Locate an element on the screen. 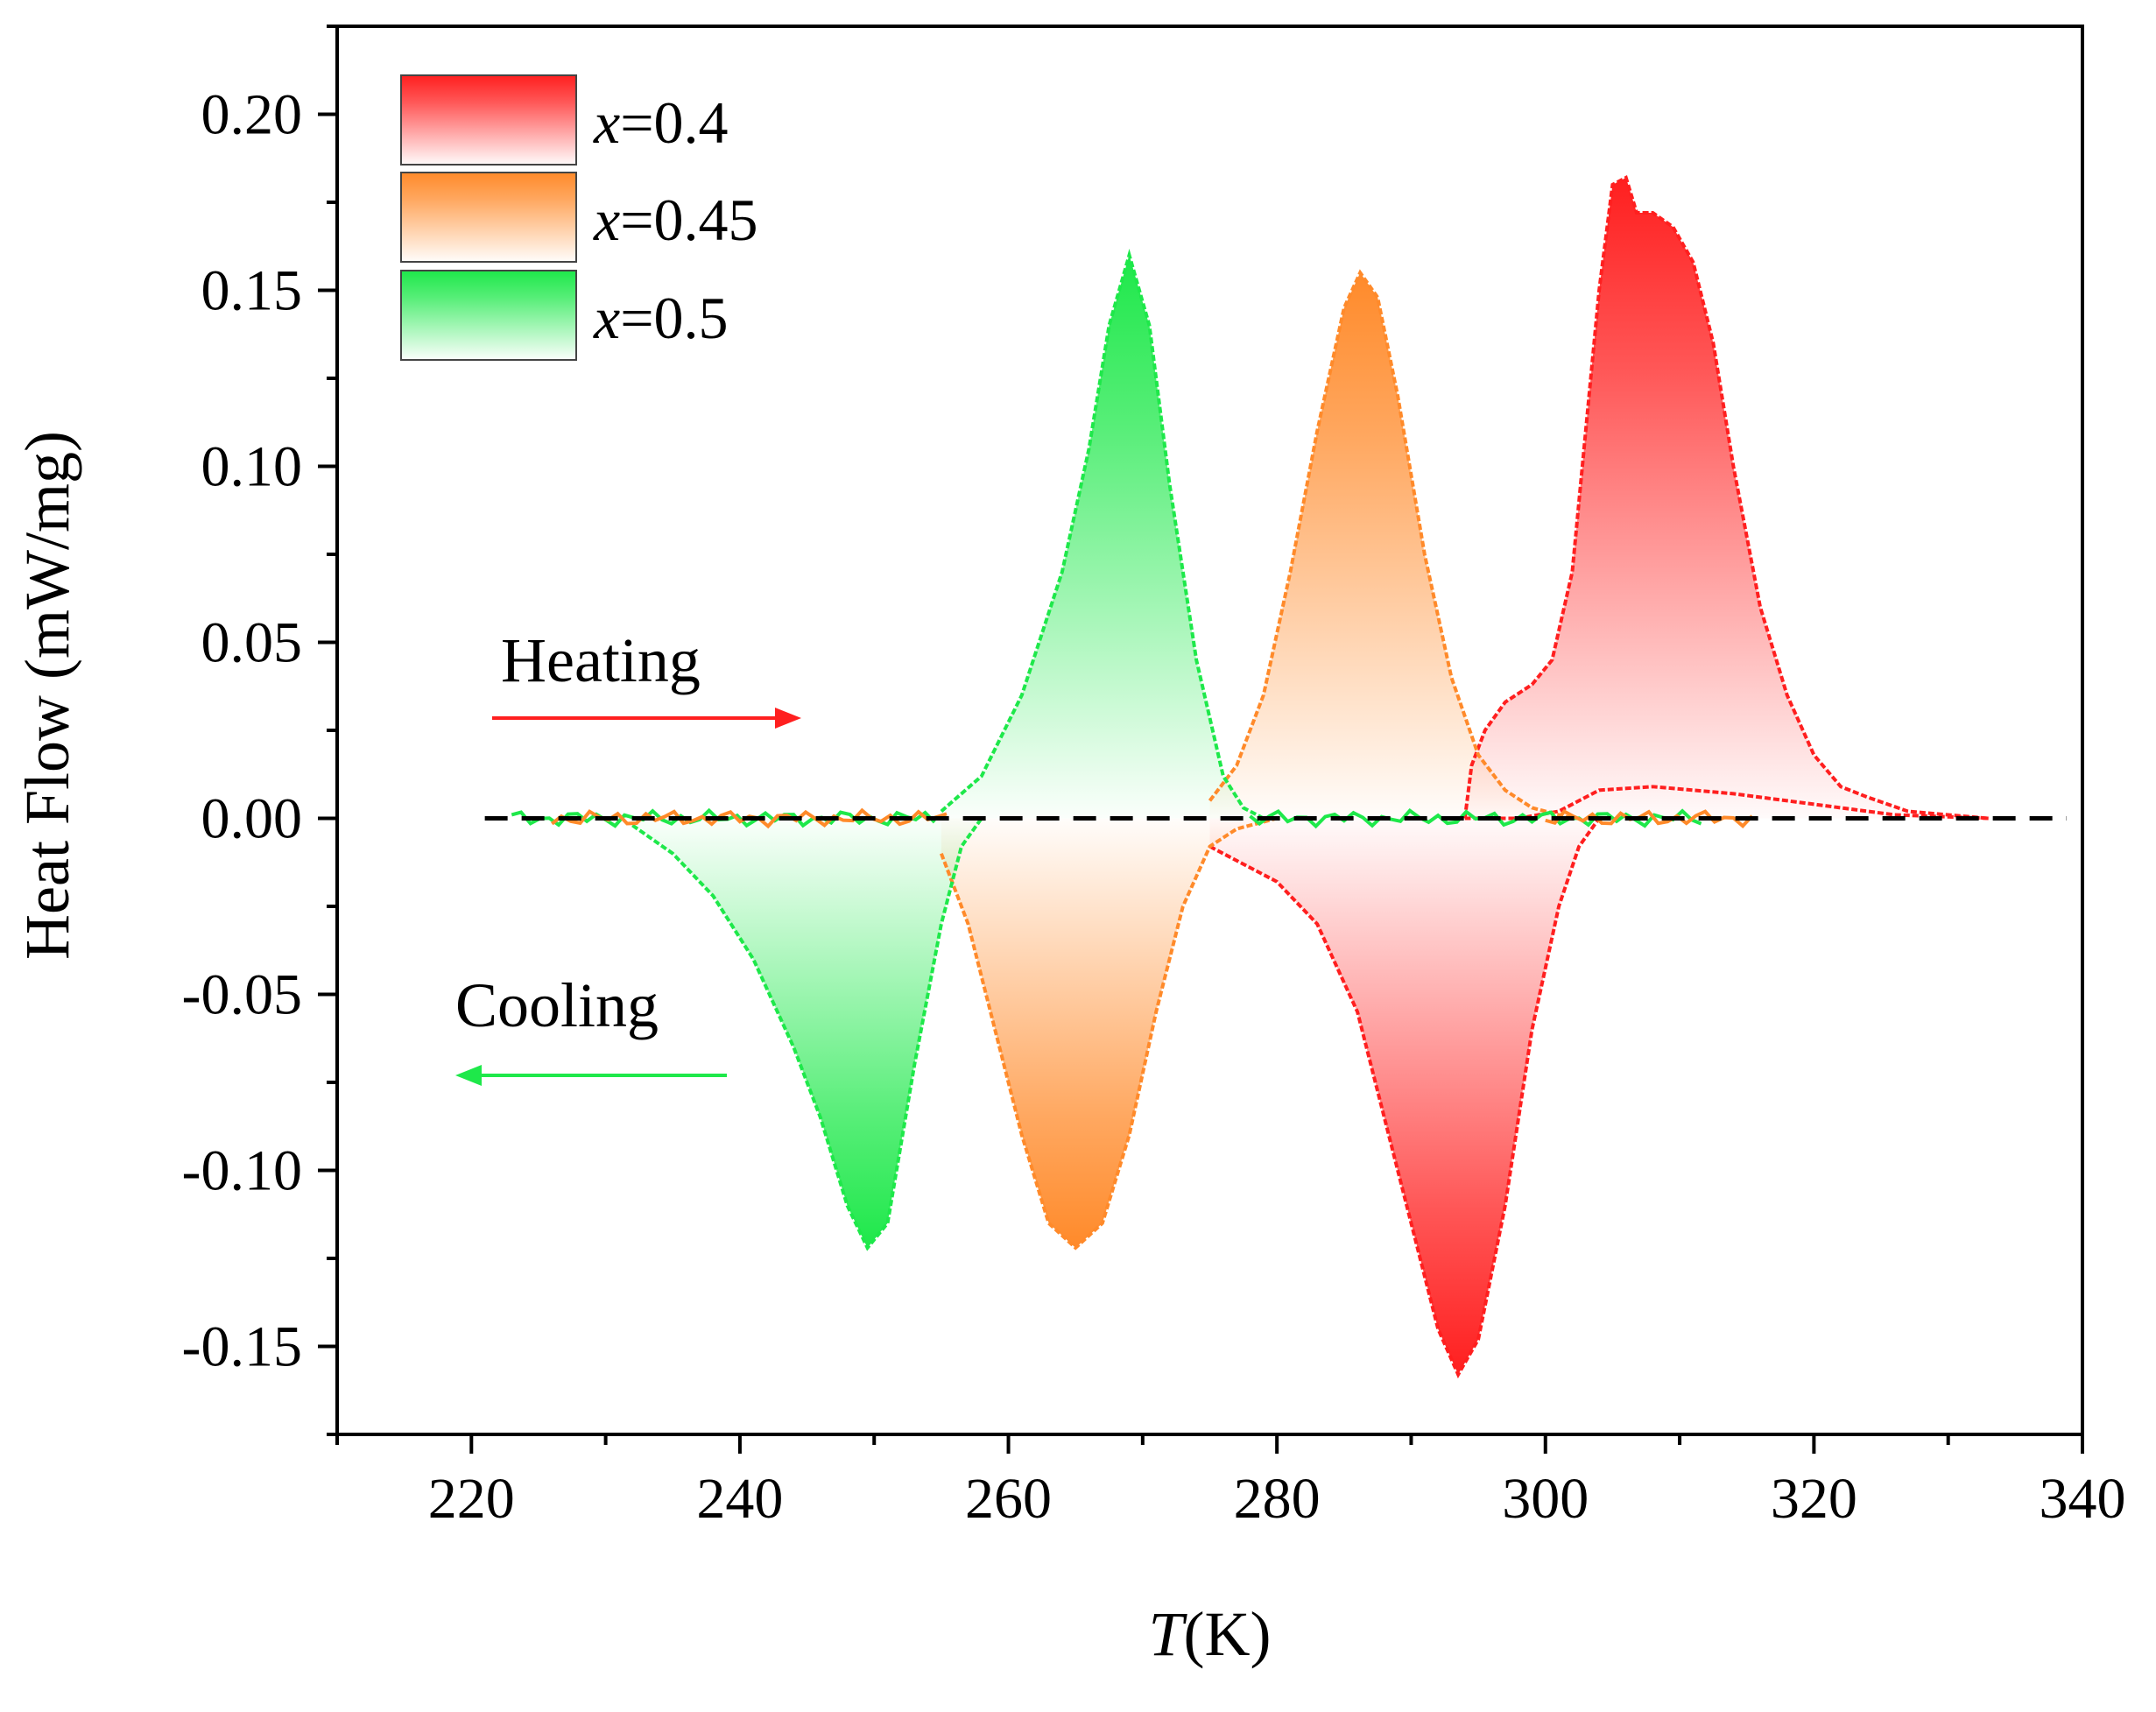 This screenshot has width=2156, height=1712. heating-label: Heating is located at coordinates (601, 660).